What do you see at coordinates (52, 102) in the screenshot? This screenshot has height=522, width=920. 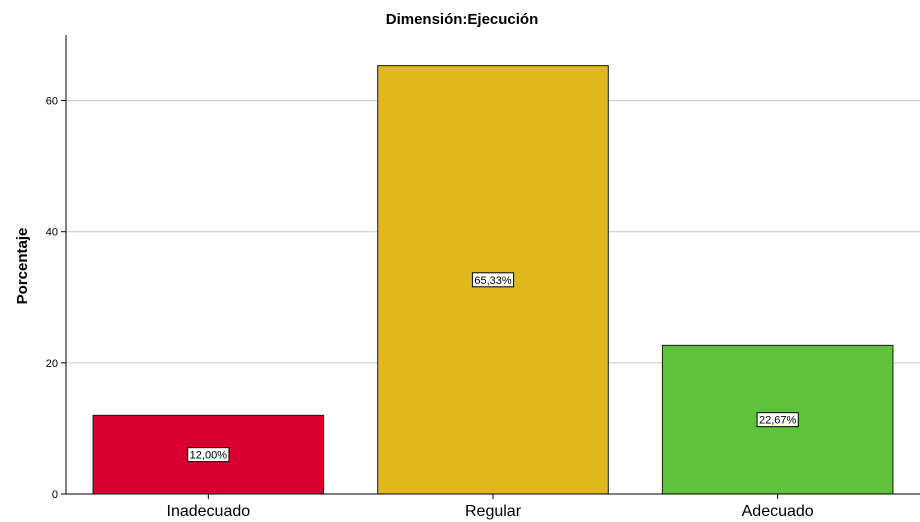 I see `y-tick-label: 60` at bounding box center [52, 102].